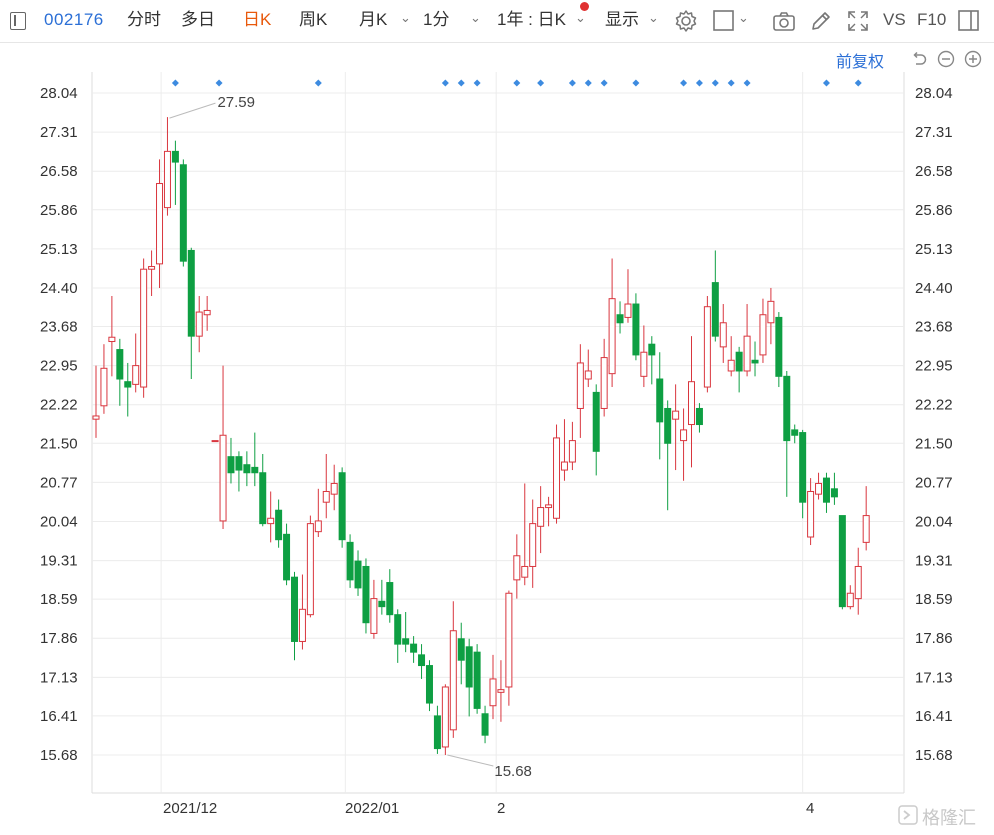  Describe the element at coordinates (373, 19) in the screenshot. I see `tab-monthly-k: 月K` at that location.